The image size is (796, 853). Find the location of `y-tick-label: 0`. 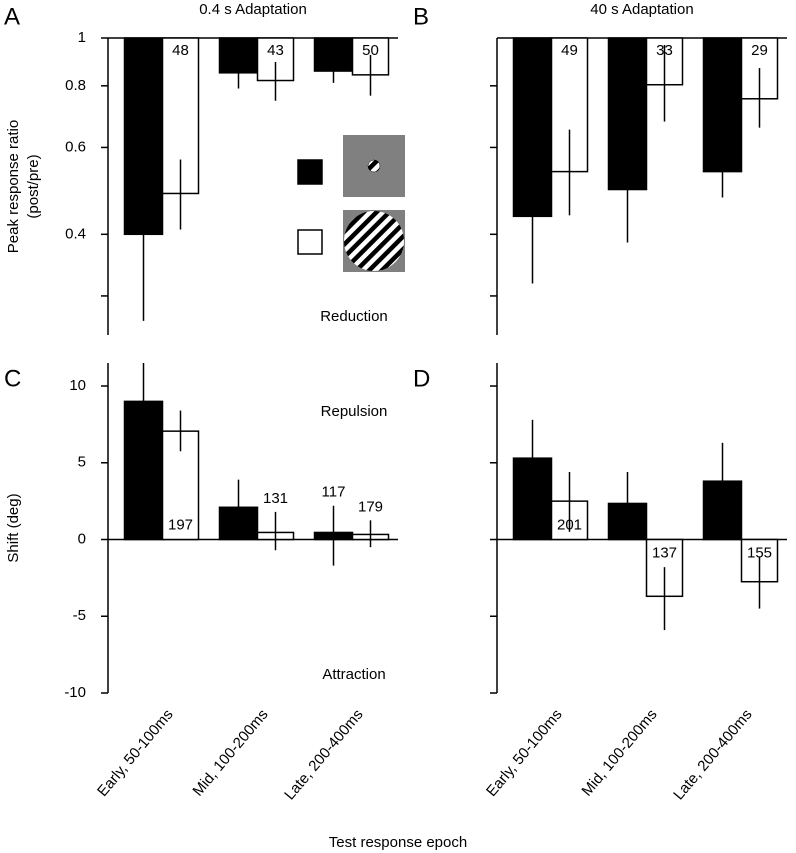

y-tick-label: 0 is located at coordinates (82, 538).